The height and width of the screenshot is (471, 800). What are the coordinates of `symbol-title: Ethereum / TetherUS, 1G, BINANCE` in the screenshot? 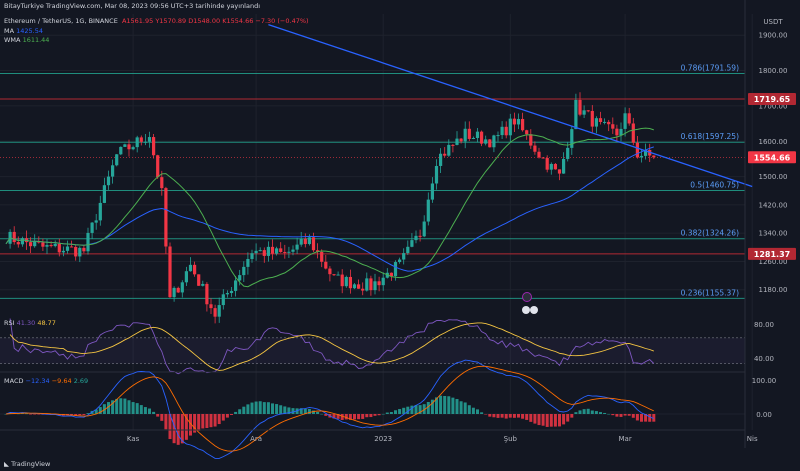 It's located at (61, 21).